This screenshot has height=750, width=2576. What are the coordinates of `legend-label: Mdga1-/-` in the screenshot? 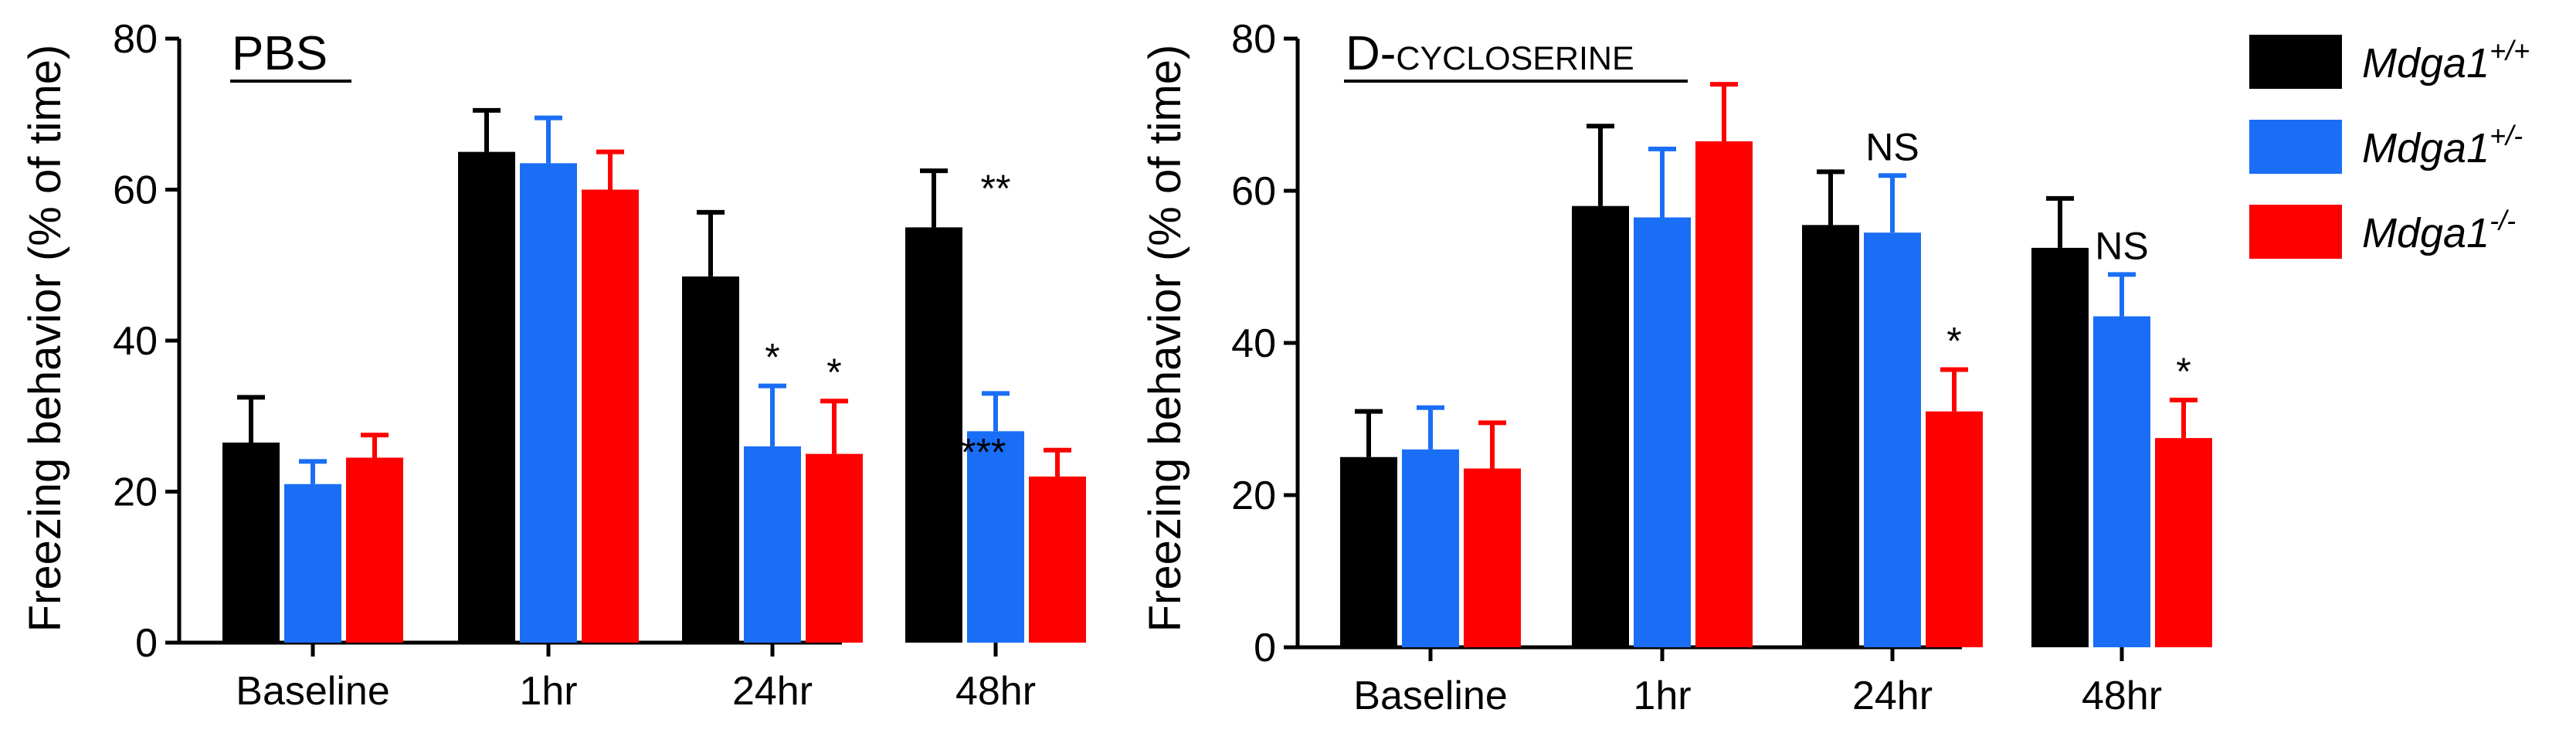 It's located at (2439, 230).